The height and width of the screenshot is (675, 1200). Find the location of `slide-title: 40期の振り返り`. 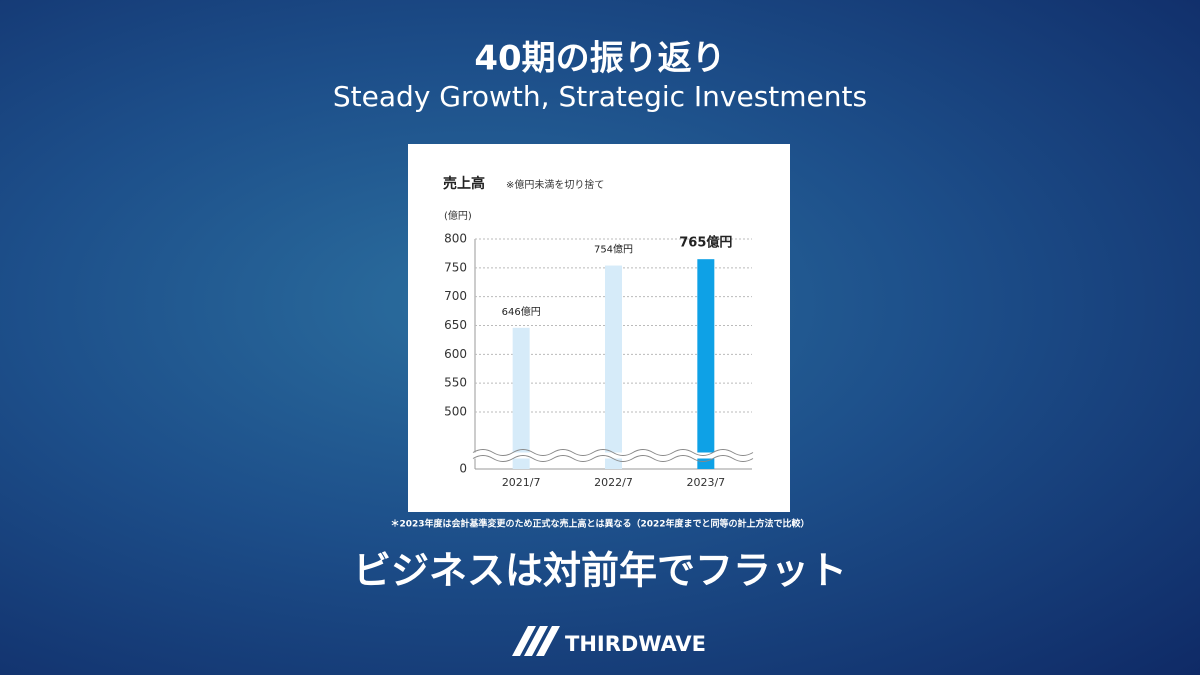

slide-title: 40期の振り返り is located at coordinates (599, 59).